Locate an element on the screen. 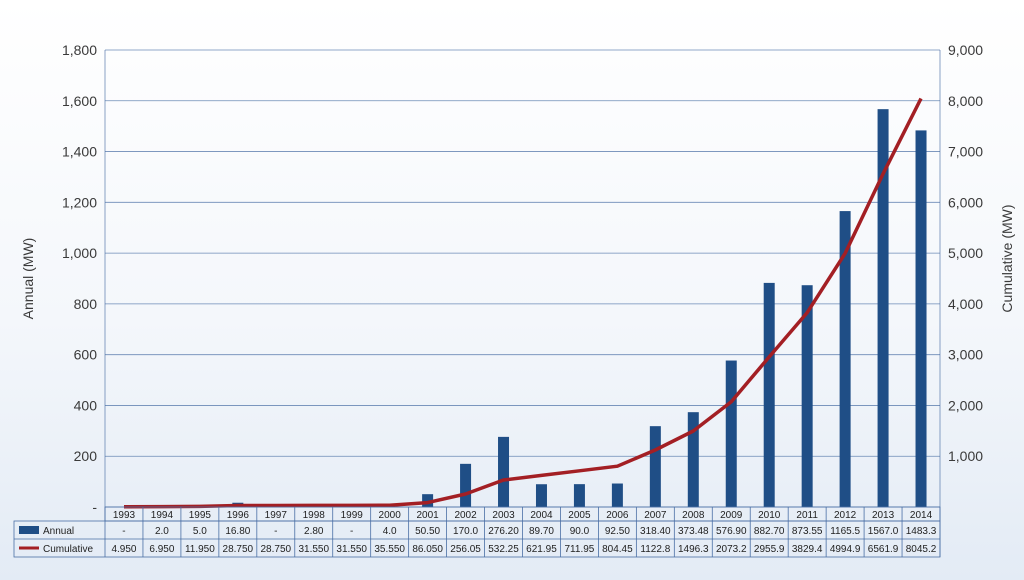  data-label-cumulative: 11.950 is located at coordinates (200, 549).